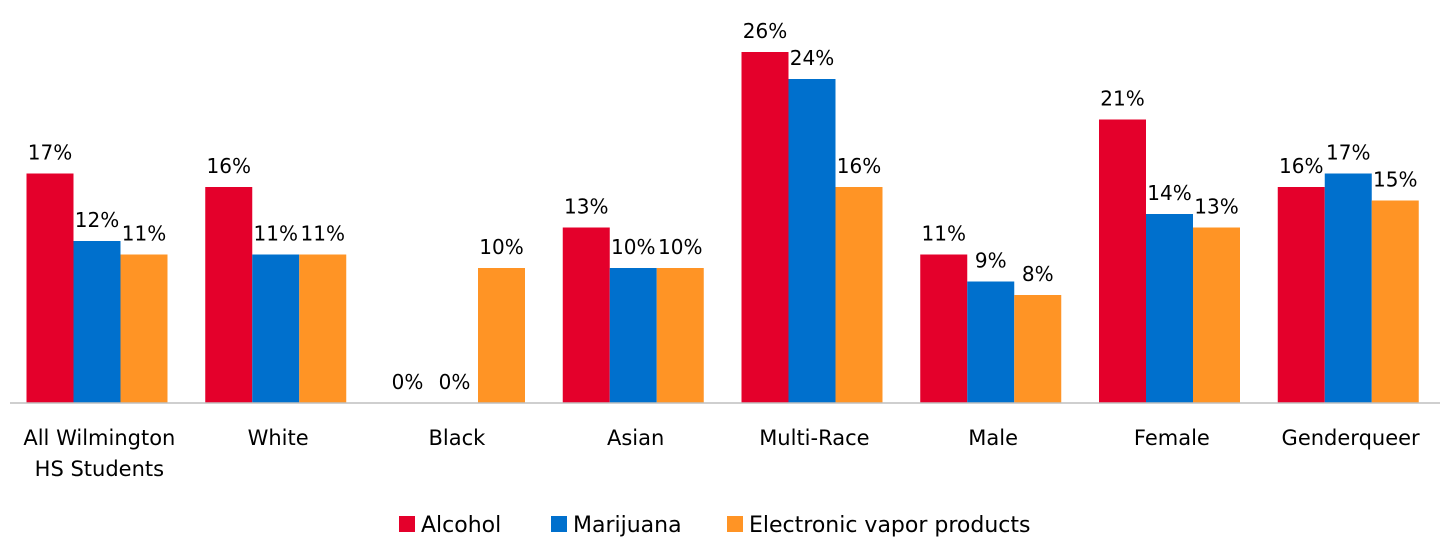 The width and height of the screenshot is (1443, 545). I want to click on data-label-marijuana-white: 11%, so click(276, 234).